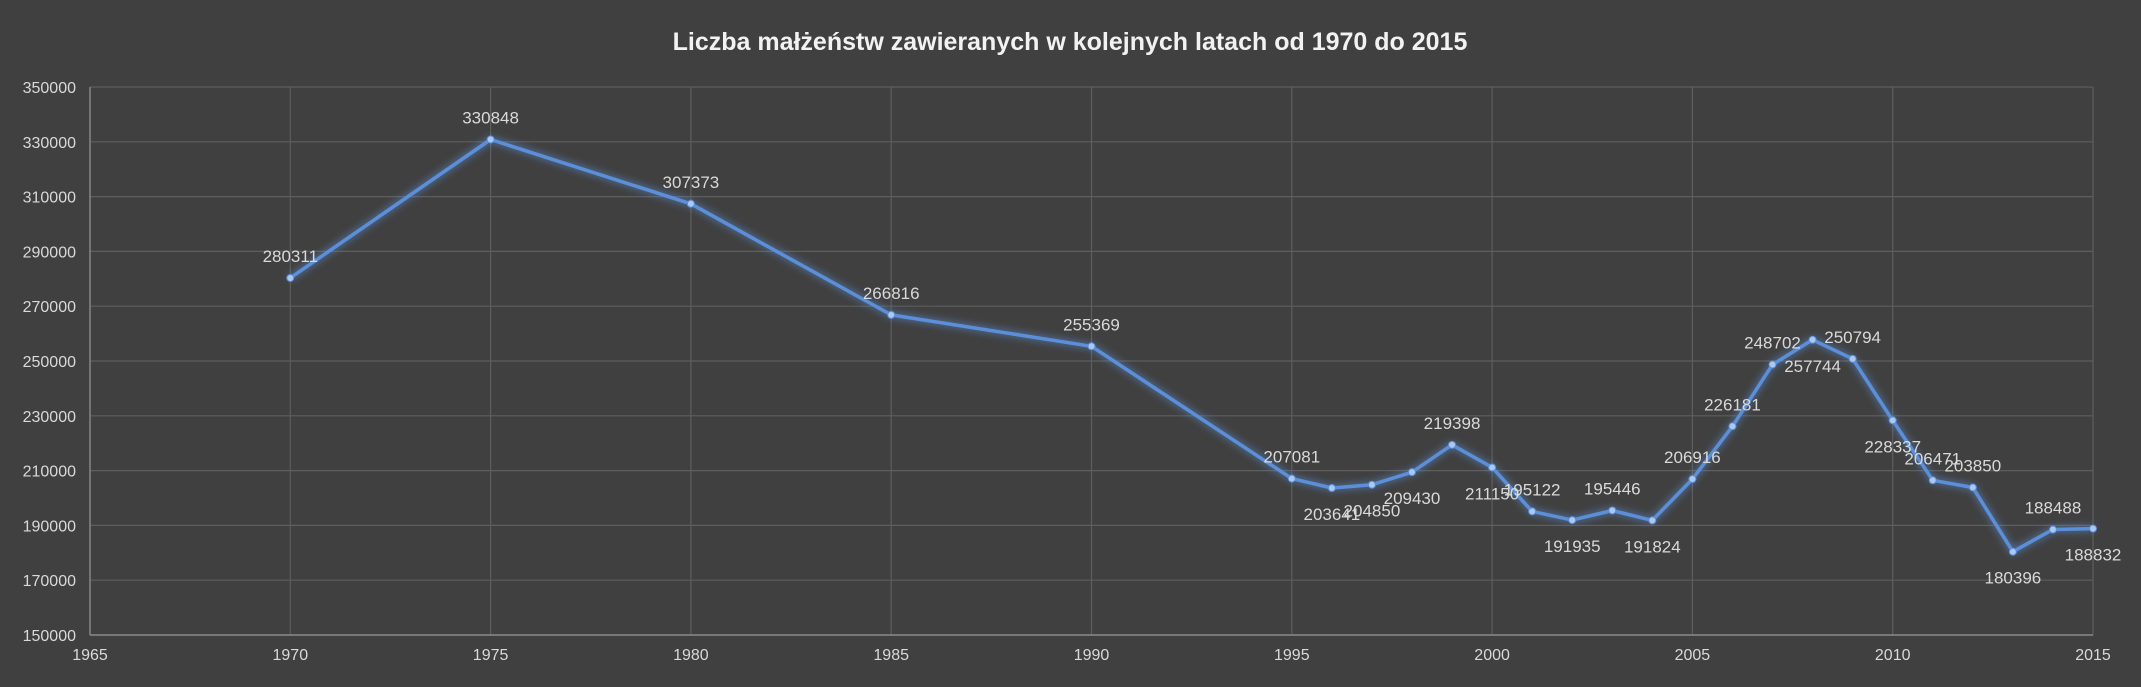 The width and height of the screenshot is (2141, 687). What do you see at coordinates (1492, 655) in the screenshot?
I see `x-tick-label: 2000` at bounding box center [1492, 655].